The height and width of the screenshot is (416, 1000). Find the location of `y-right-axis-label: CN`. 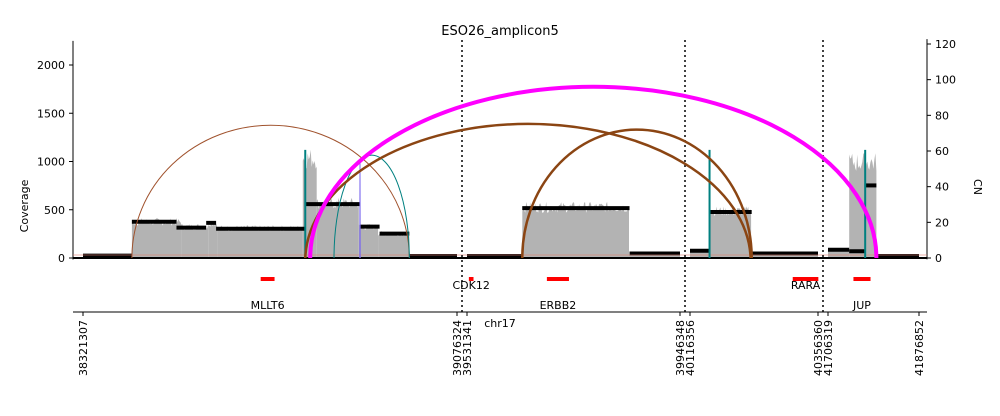

y-right-axis-label: CN is located at coordinates (977, 187).